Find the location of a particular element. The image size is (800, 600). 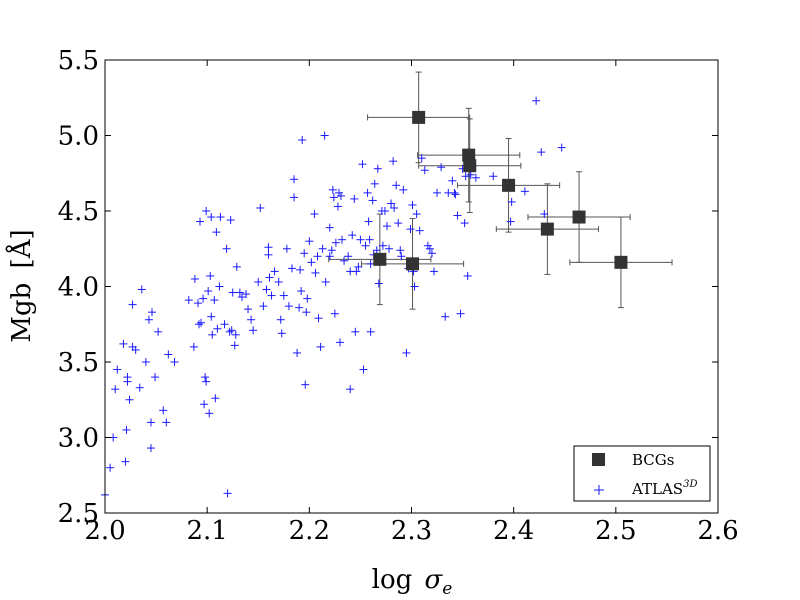

y-tick-label: 4.0 is located at coordinates (78, 288).